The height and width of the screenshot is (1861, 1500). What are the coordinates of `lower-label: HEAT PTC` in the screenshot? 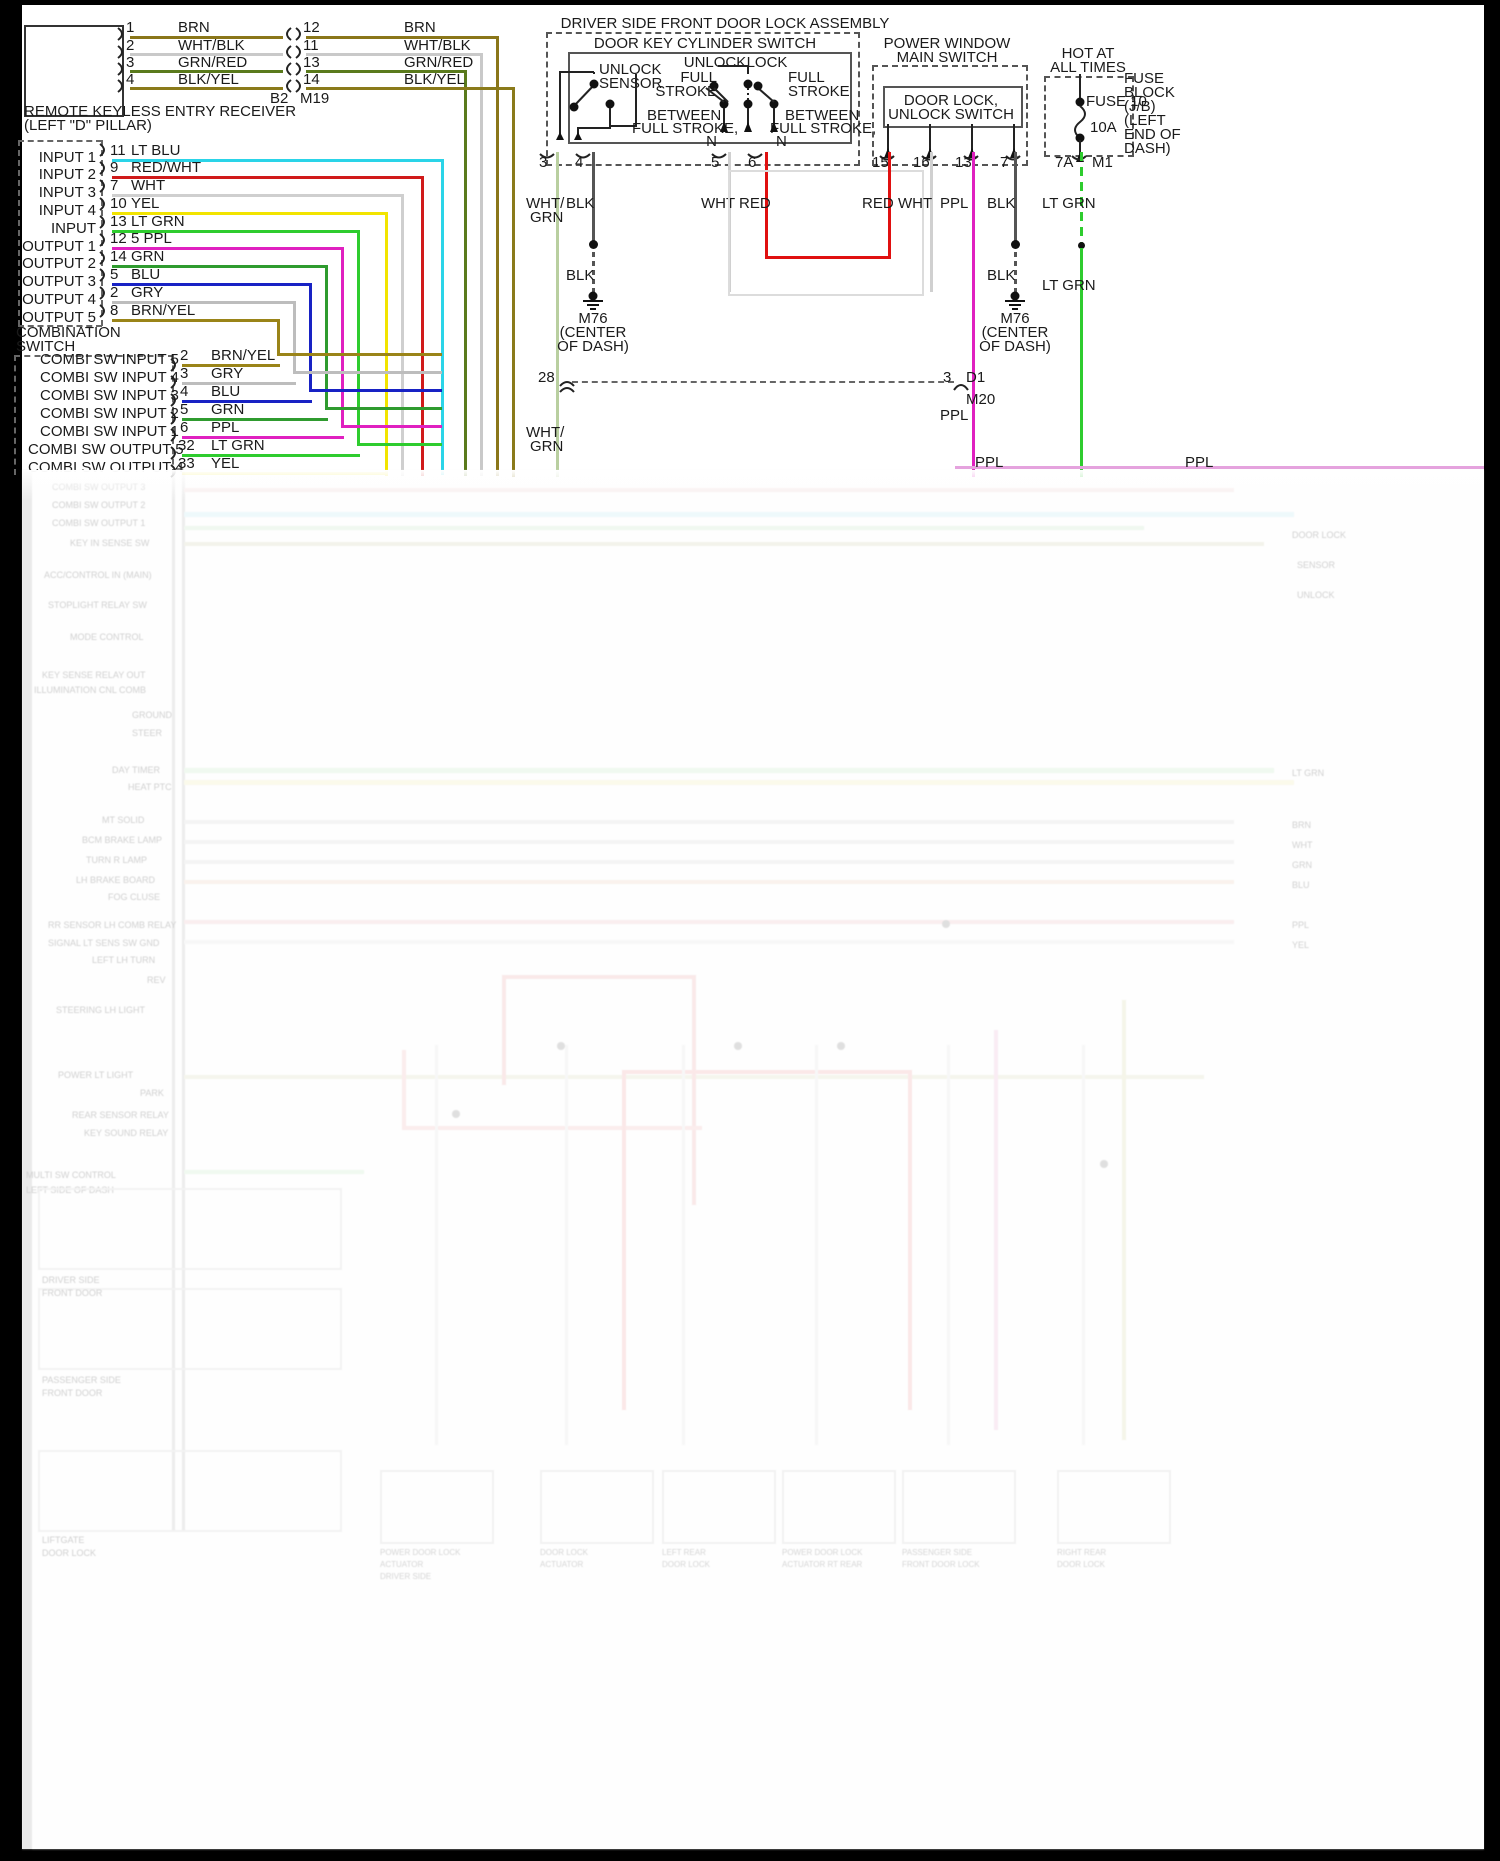 It's located at (150, 787).